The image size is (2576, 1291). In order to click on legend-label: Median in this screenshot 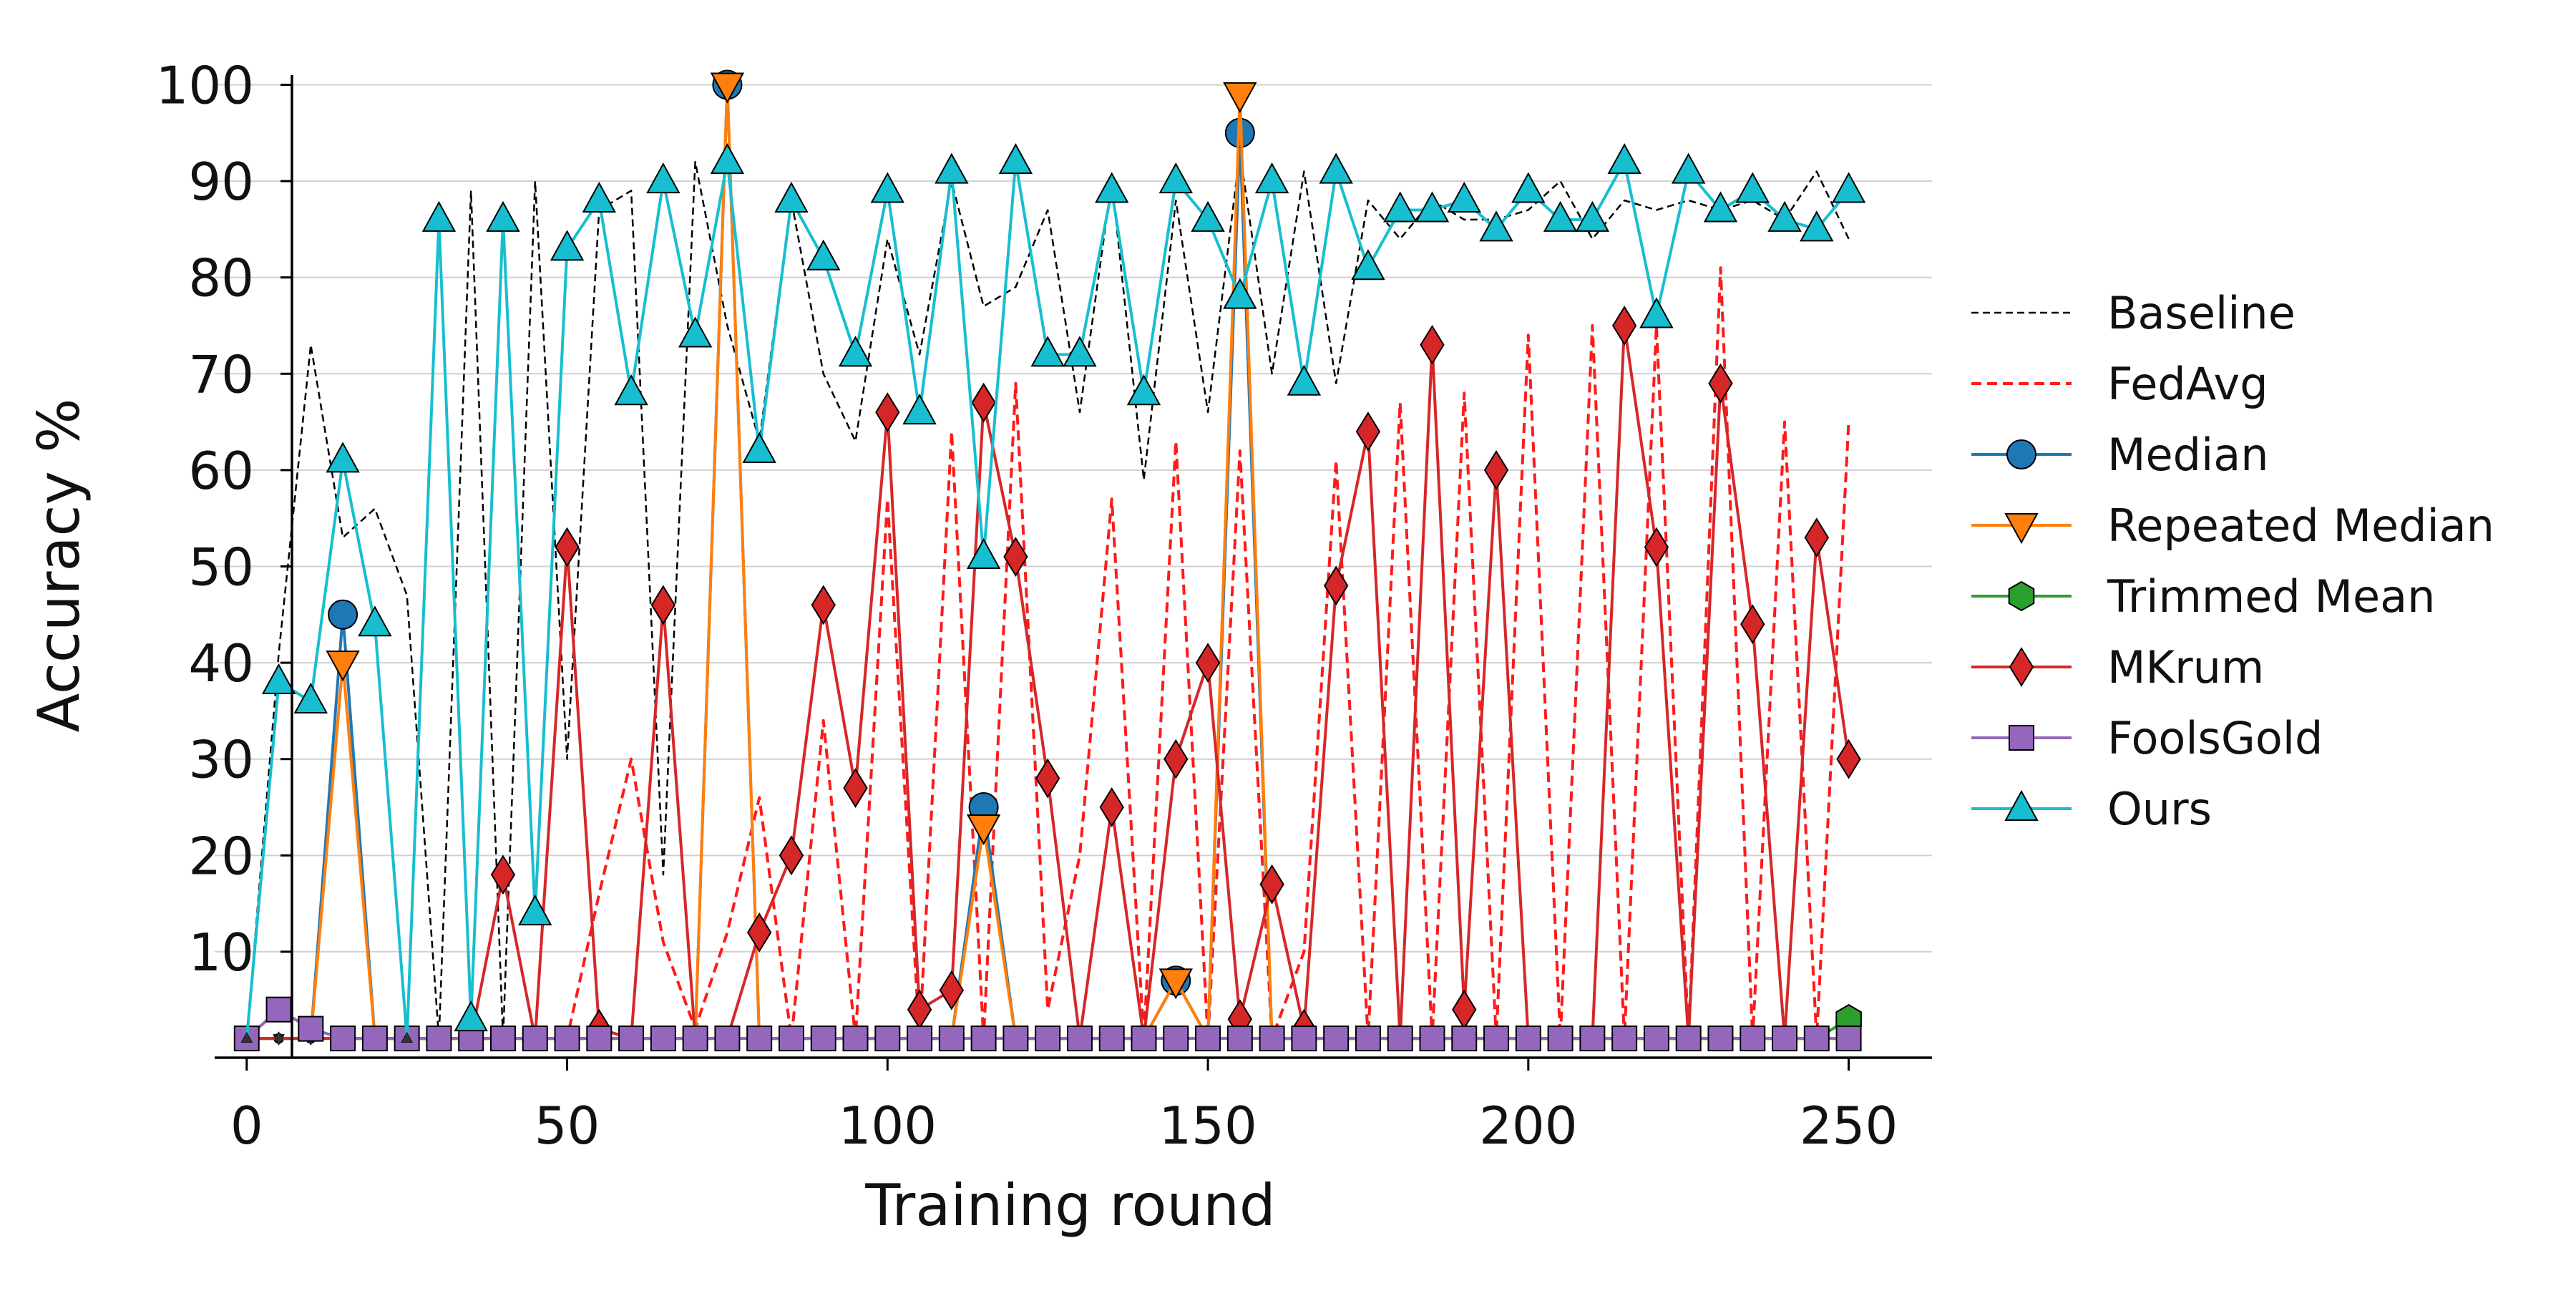, I will do `click(2188, 455)`.